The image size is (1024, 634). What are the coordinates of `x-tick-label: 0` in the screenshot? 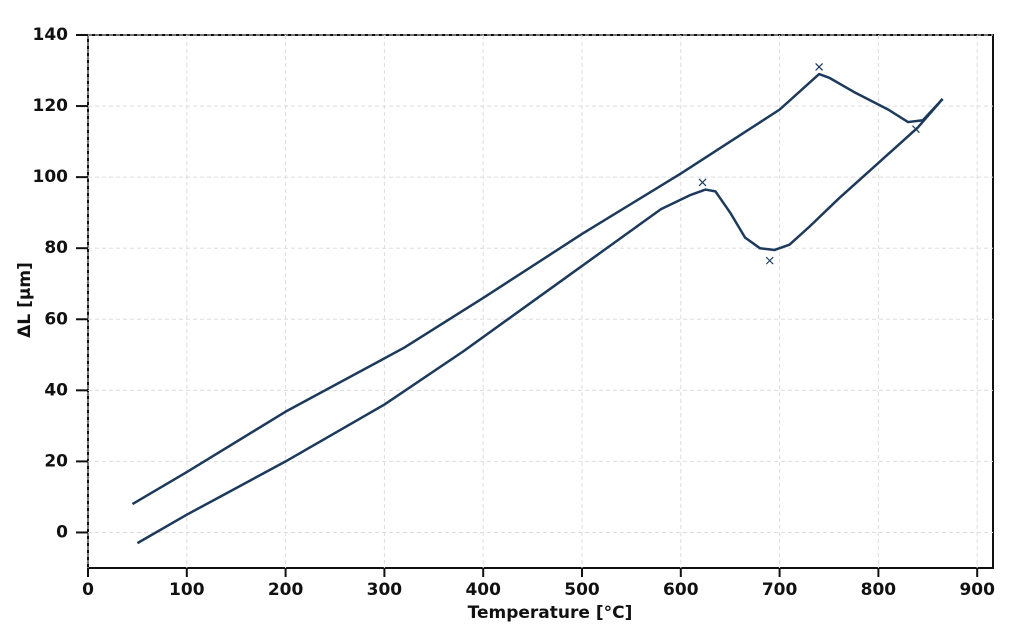 It's located at (88, 590).